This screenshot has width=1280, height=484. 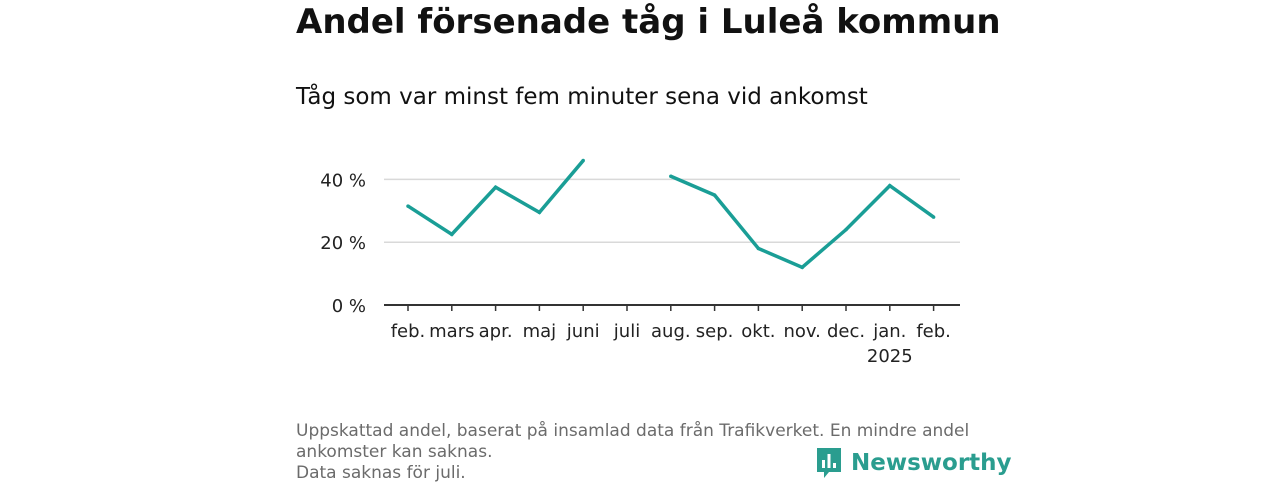 What do you see at coordinates (648, 22) in the screenshot?
I see `chart-title: Andel försenade tåg i Luleå kommun` at bounding box center [648, 22].